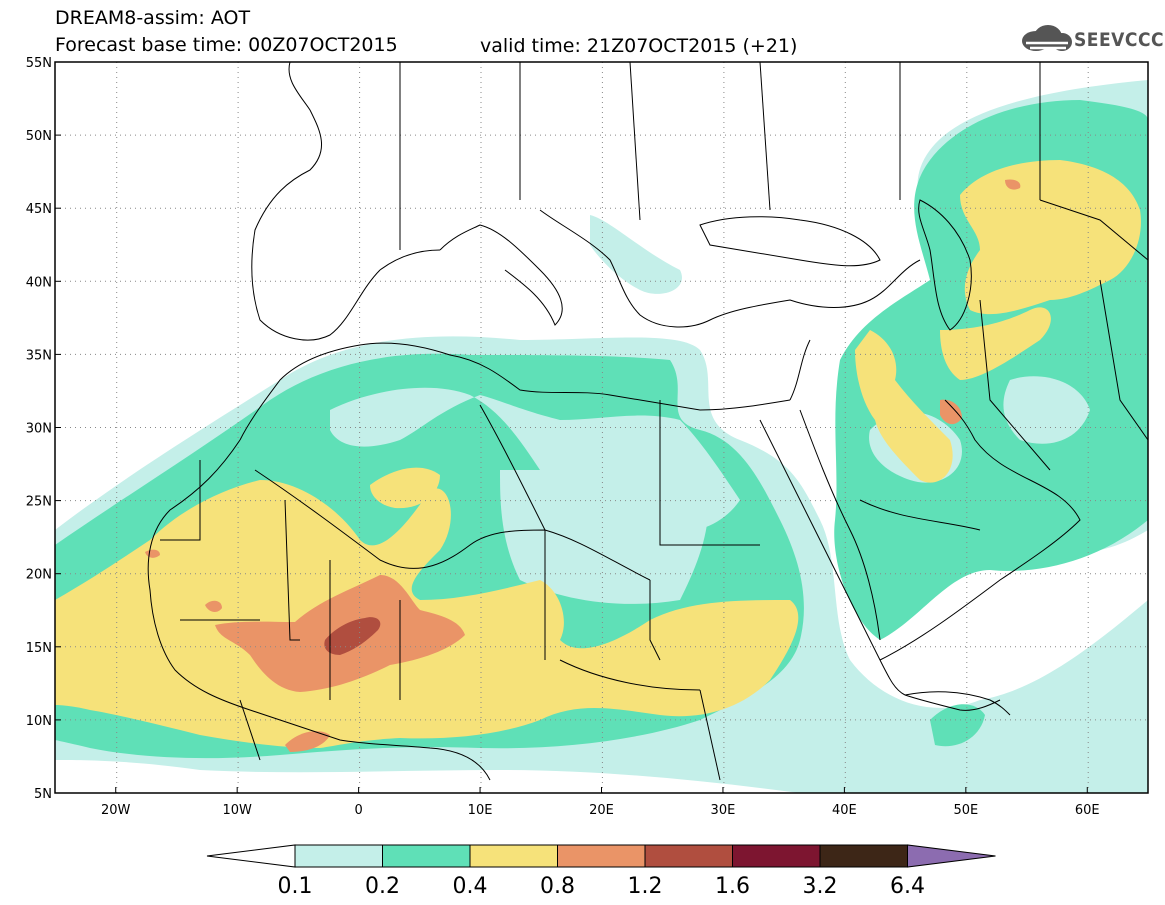 The height and width of the screenshot is (905, 1165). Describe the element at coordinates (43, 794) in the screenshot. I see `lat-tick-label: 5N` at that location.